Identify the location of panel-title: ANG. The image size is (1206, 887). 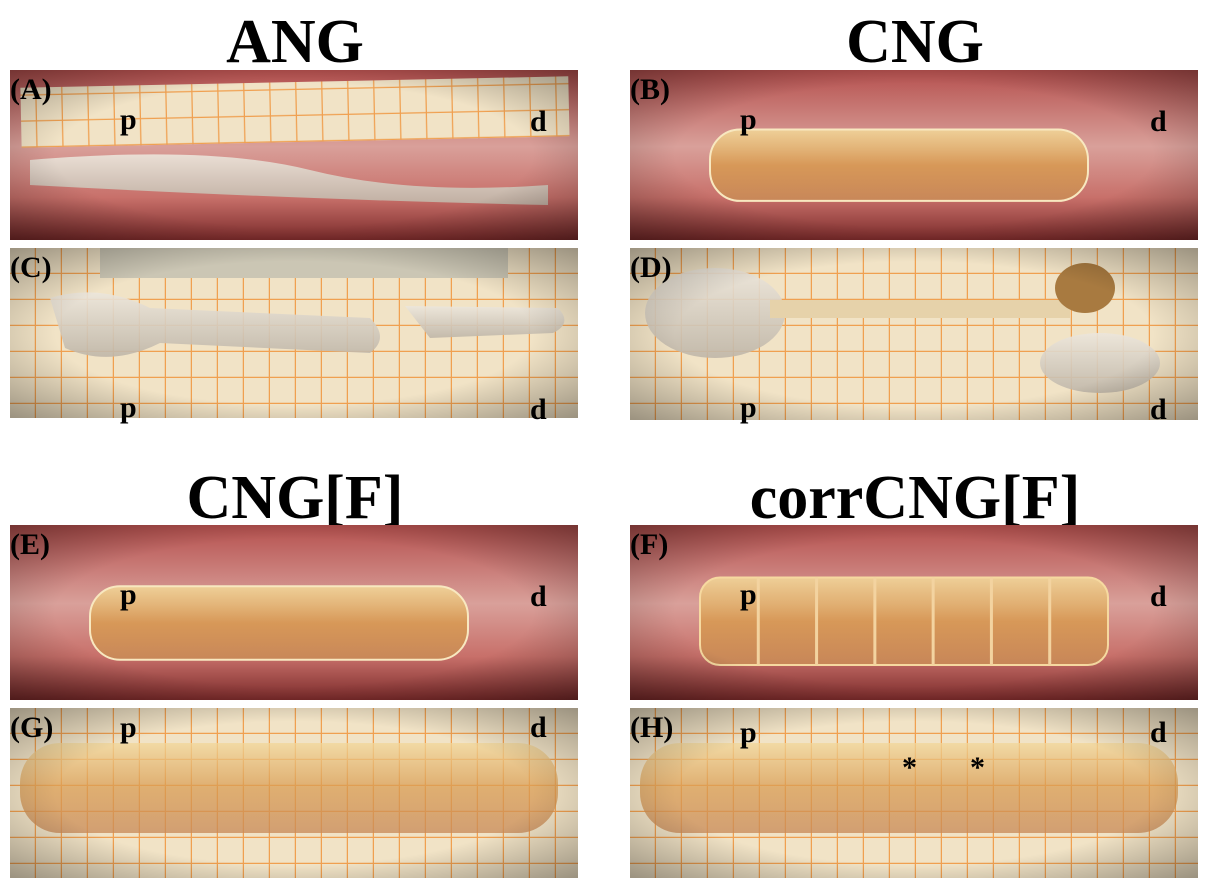
(295, 42).